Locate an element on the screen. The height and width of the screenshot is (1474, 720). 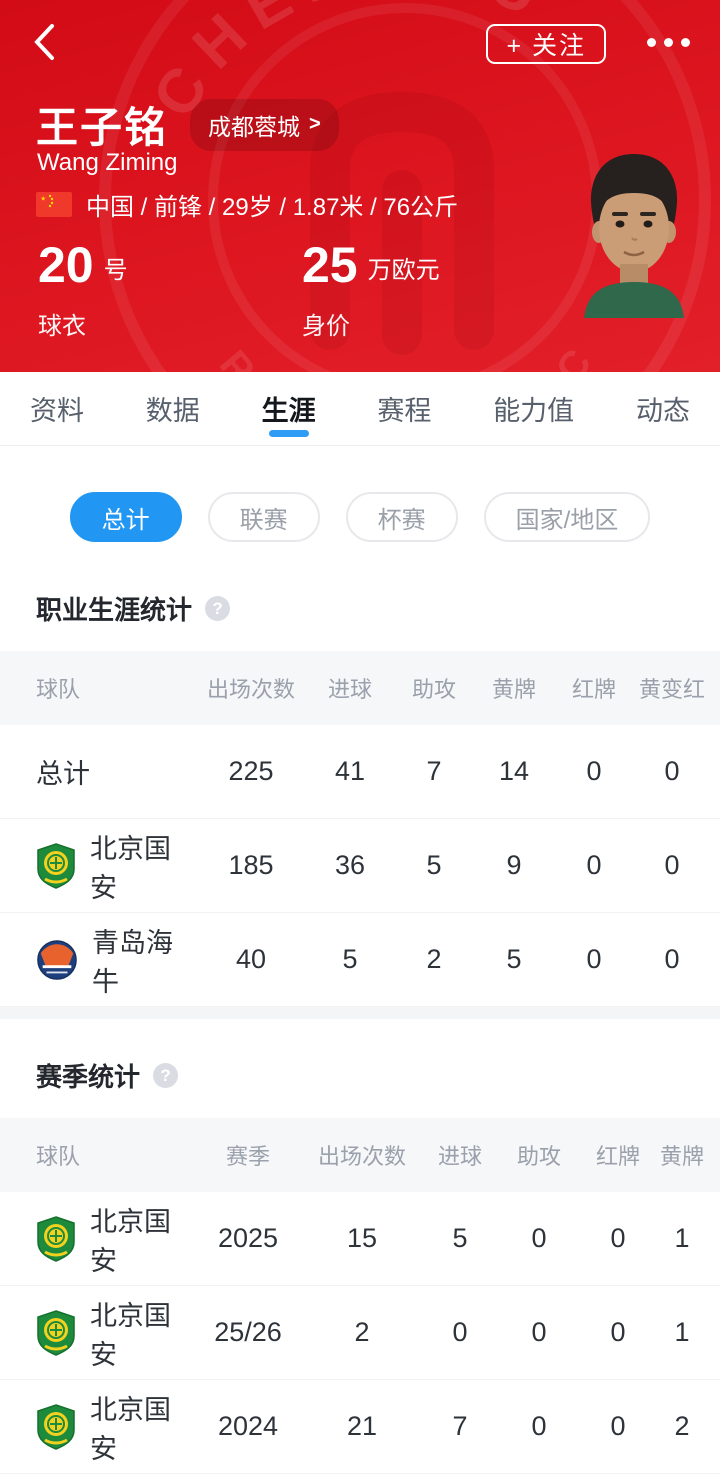
table-row: 北京国安 185 36 5 9 0 0 is located at coordinates (360, 866).